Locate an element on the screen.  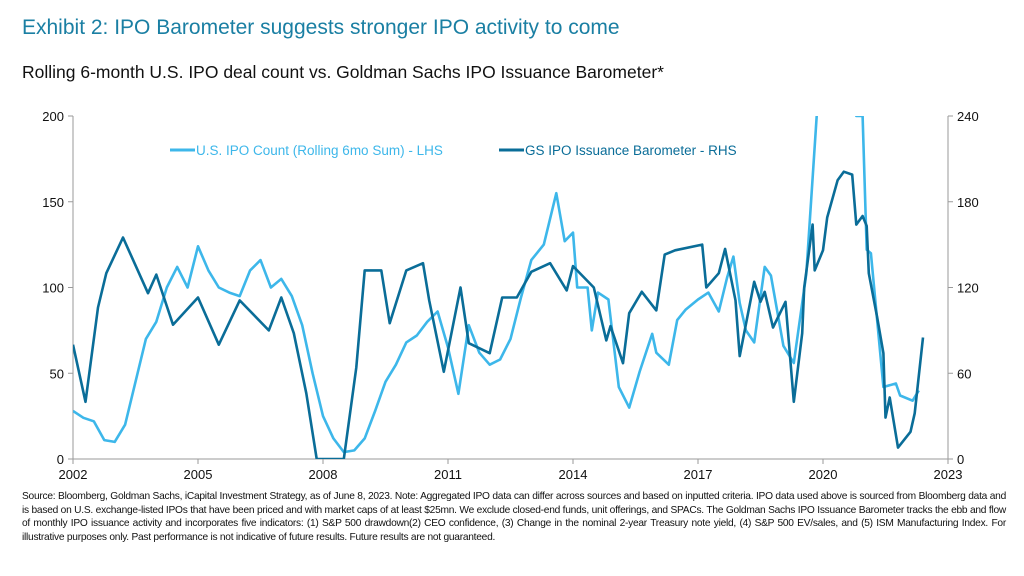
y-left-tick-label: 0 is located at coordinates (60, 459).